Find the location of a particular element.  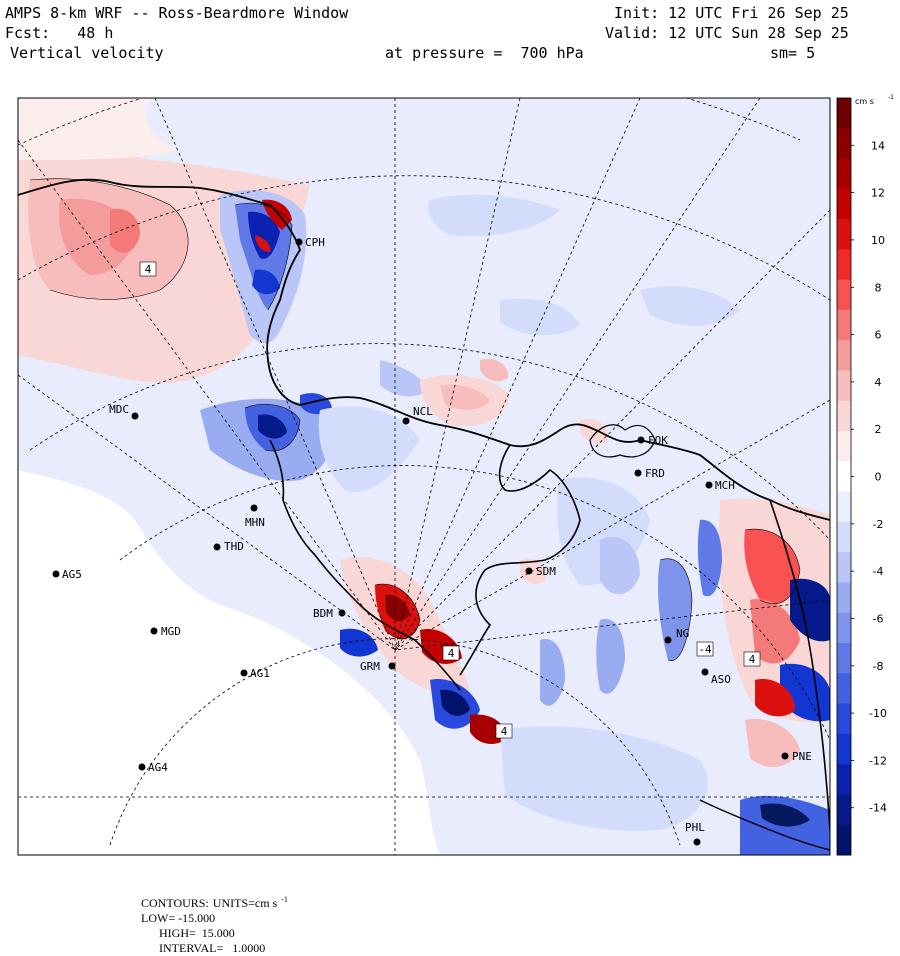

colorbar-tick-label: -10 is located at coordinates (878, 713).